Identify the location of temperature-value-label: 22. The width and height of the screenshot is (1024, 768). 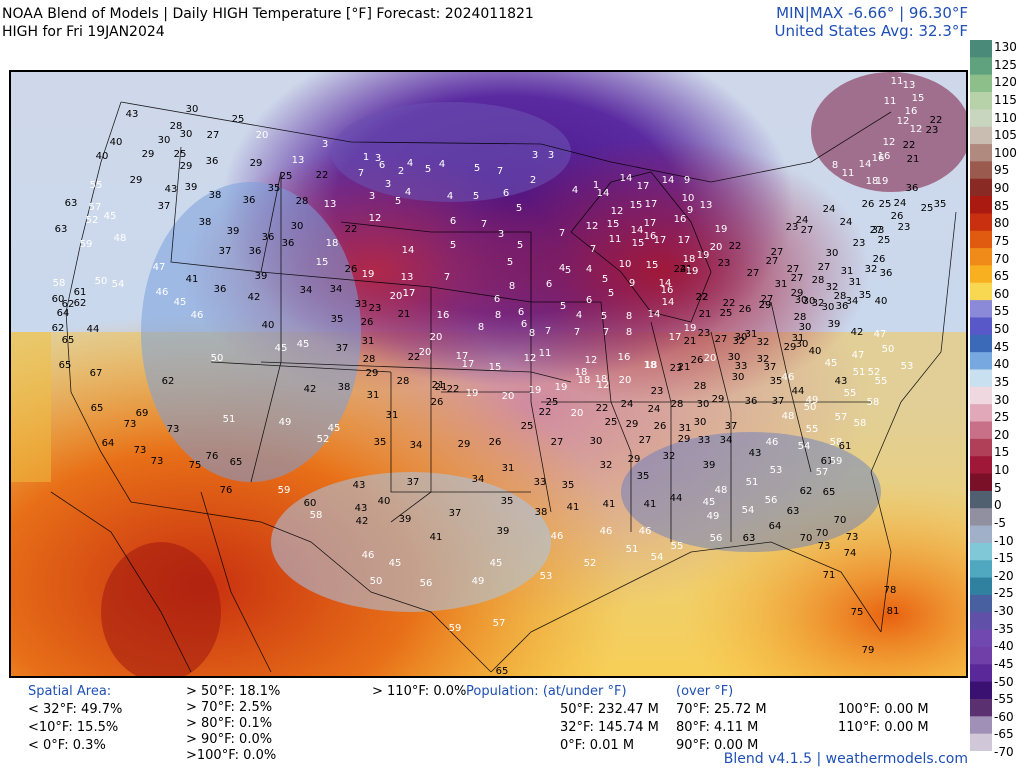
(702, 297).